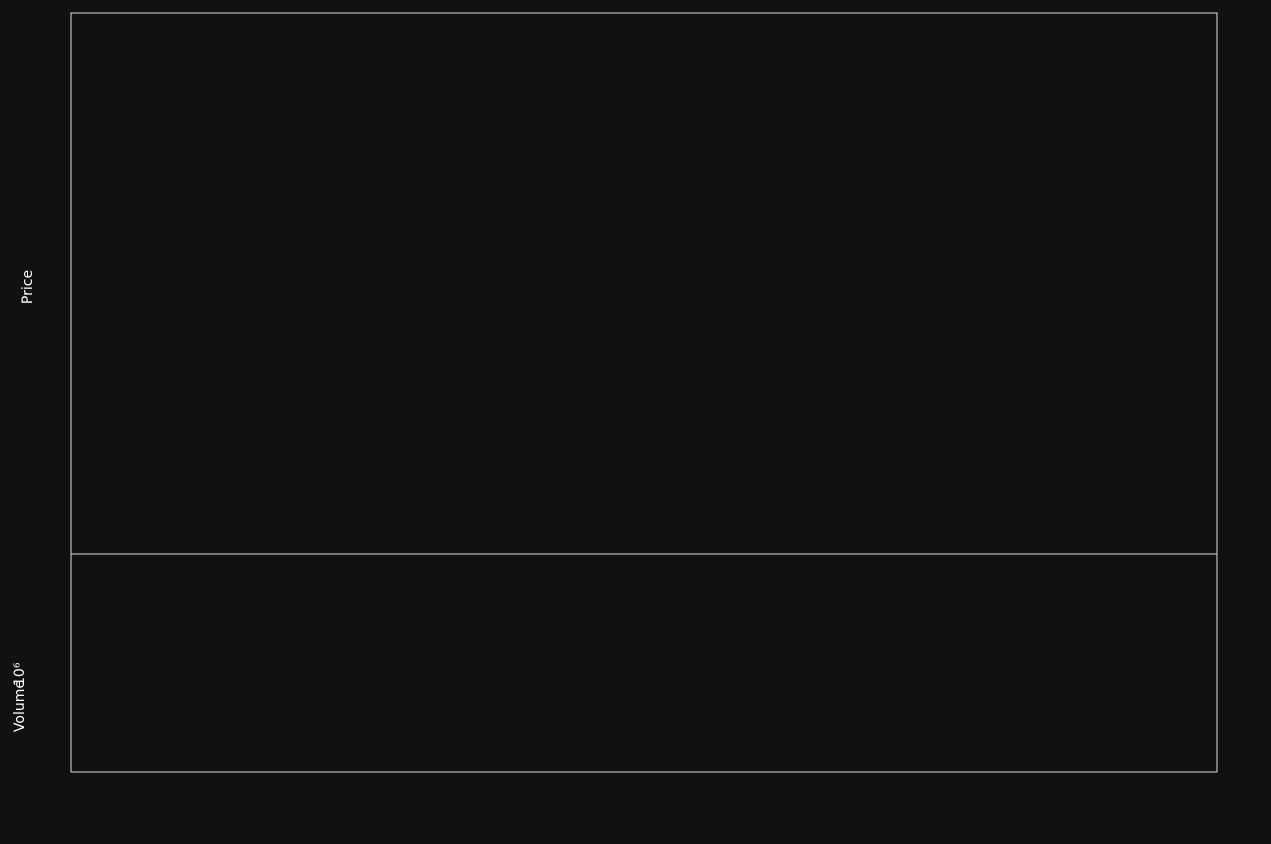 This screenshot has height=844, width=1271. Describe the element at coordinates (20, 674) in the screenshot. I see `volume-scale-label: 10⁶` at that location.